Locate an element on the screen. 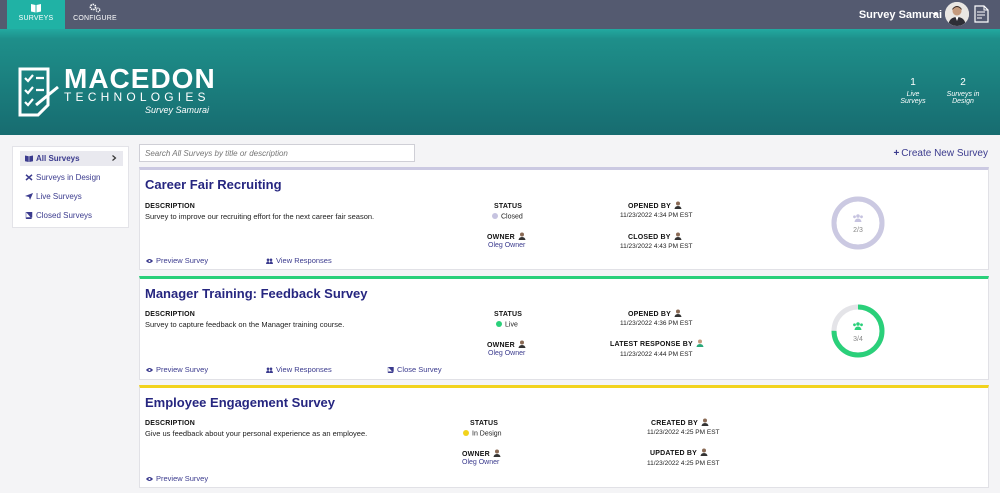  cogs-icon is located at coordinates (95, 8).